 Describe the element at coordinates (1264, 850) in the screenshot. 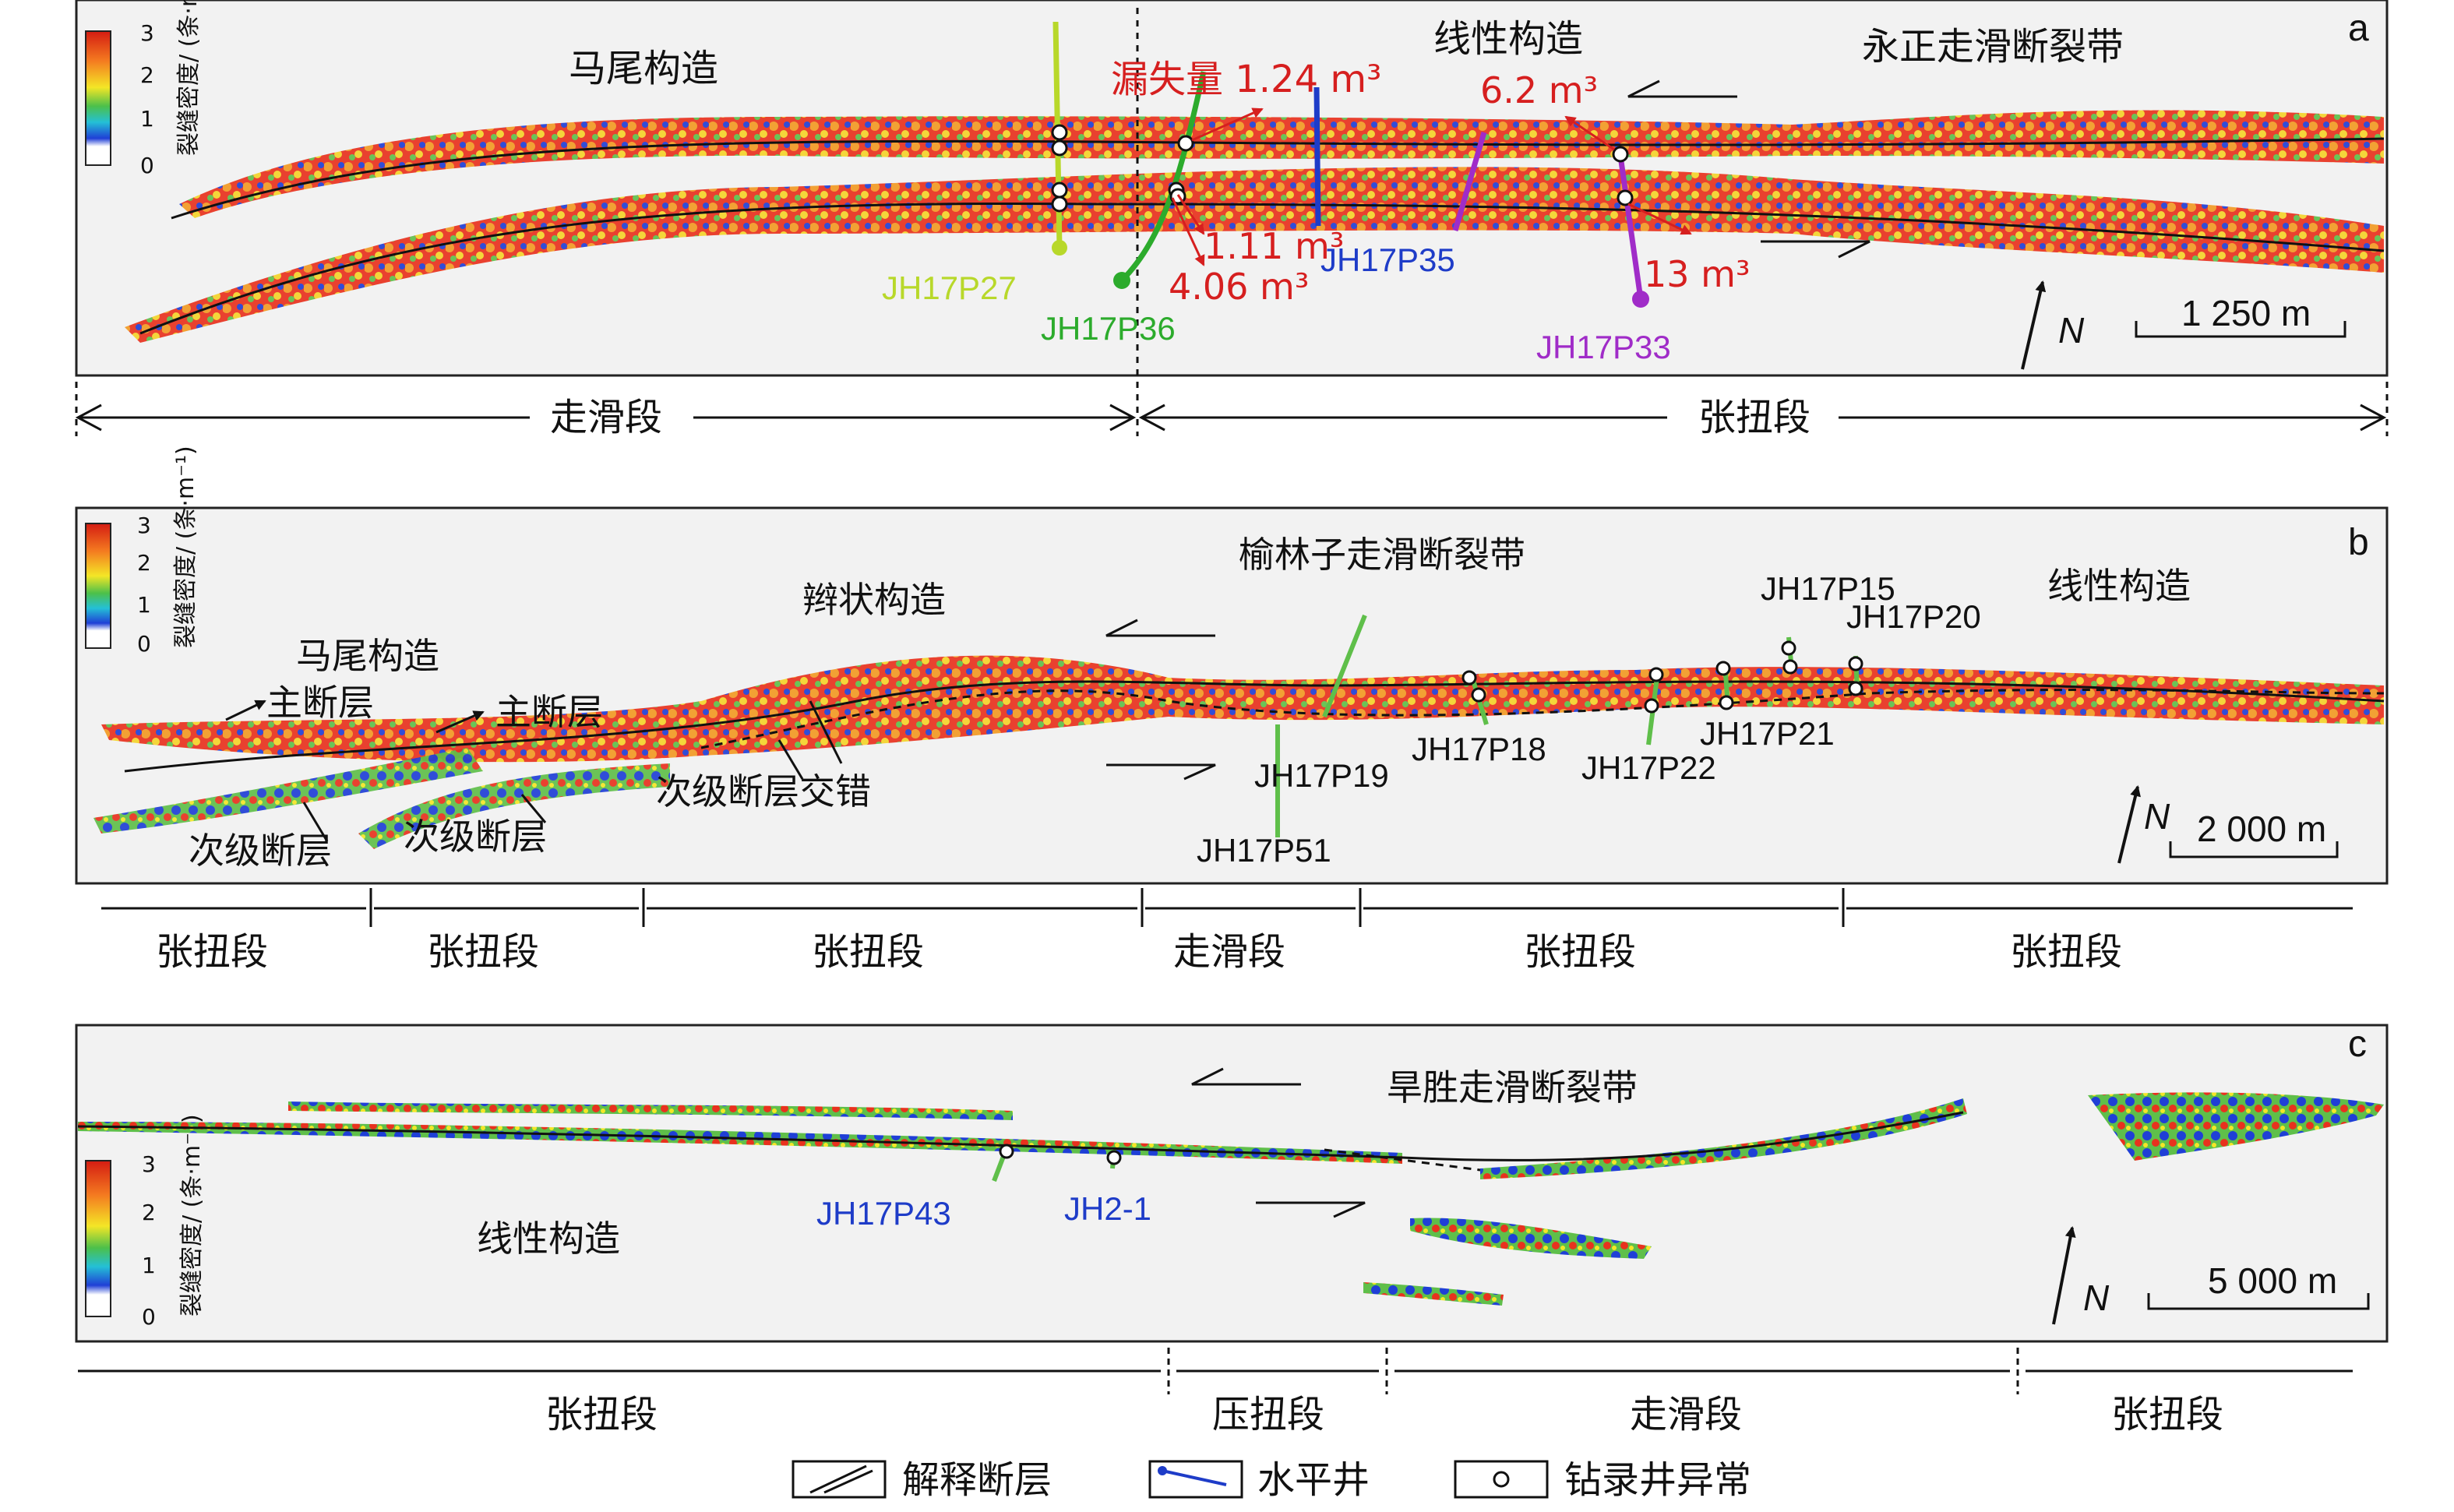

I see `well-label: JH17P51` at that location.